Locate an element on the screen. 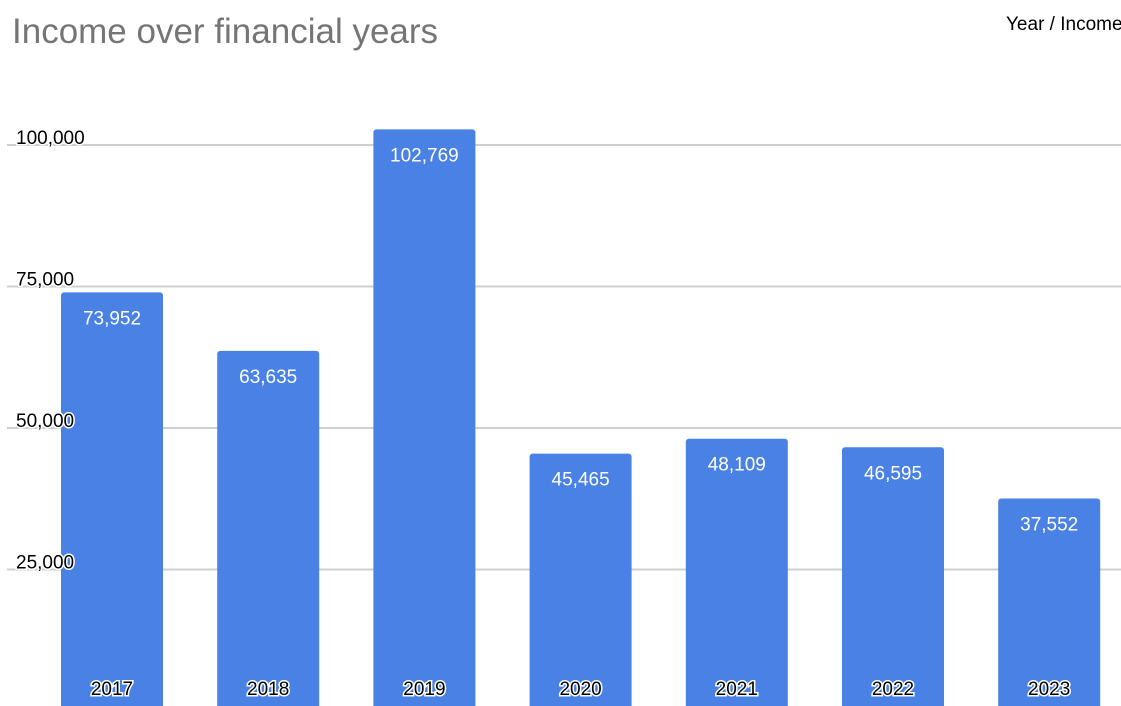 The image size is (1121, 706). x-tick-label: 2018 is located at coordinates (268, 689).